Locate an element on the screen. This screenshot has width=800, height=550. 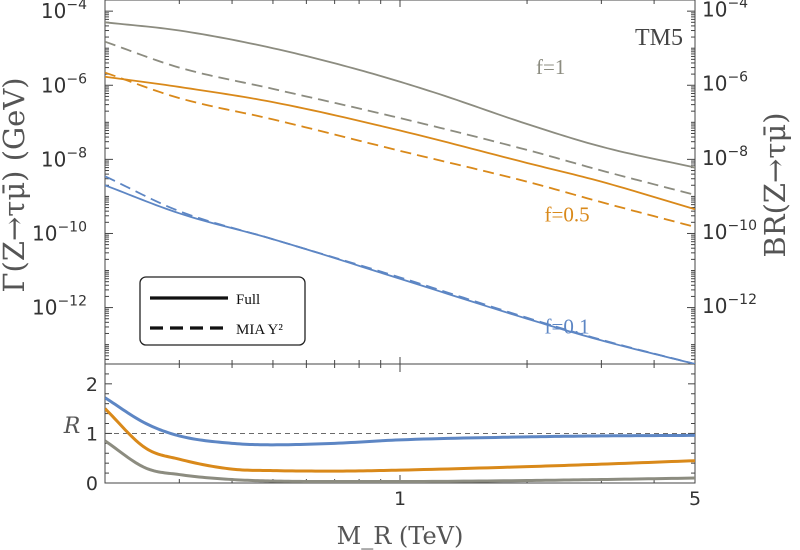
legend: Full MIA Y² is located at coordinates (222, 311).